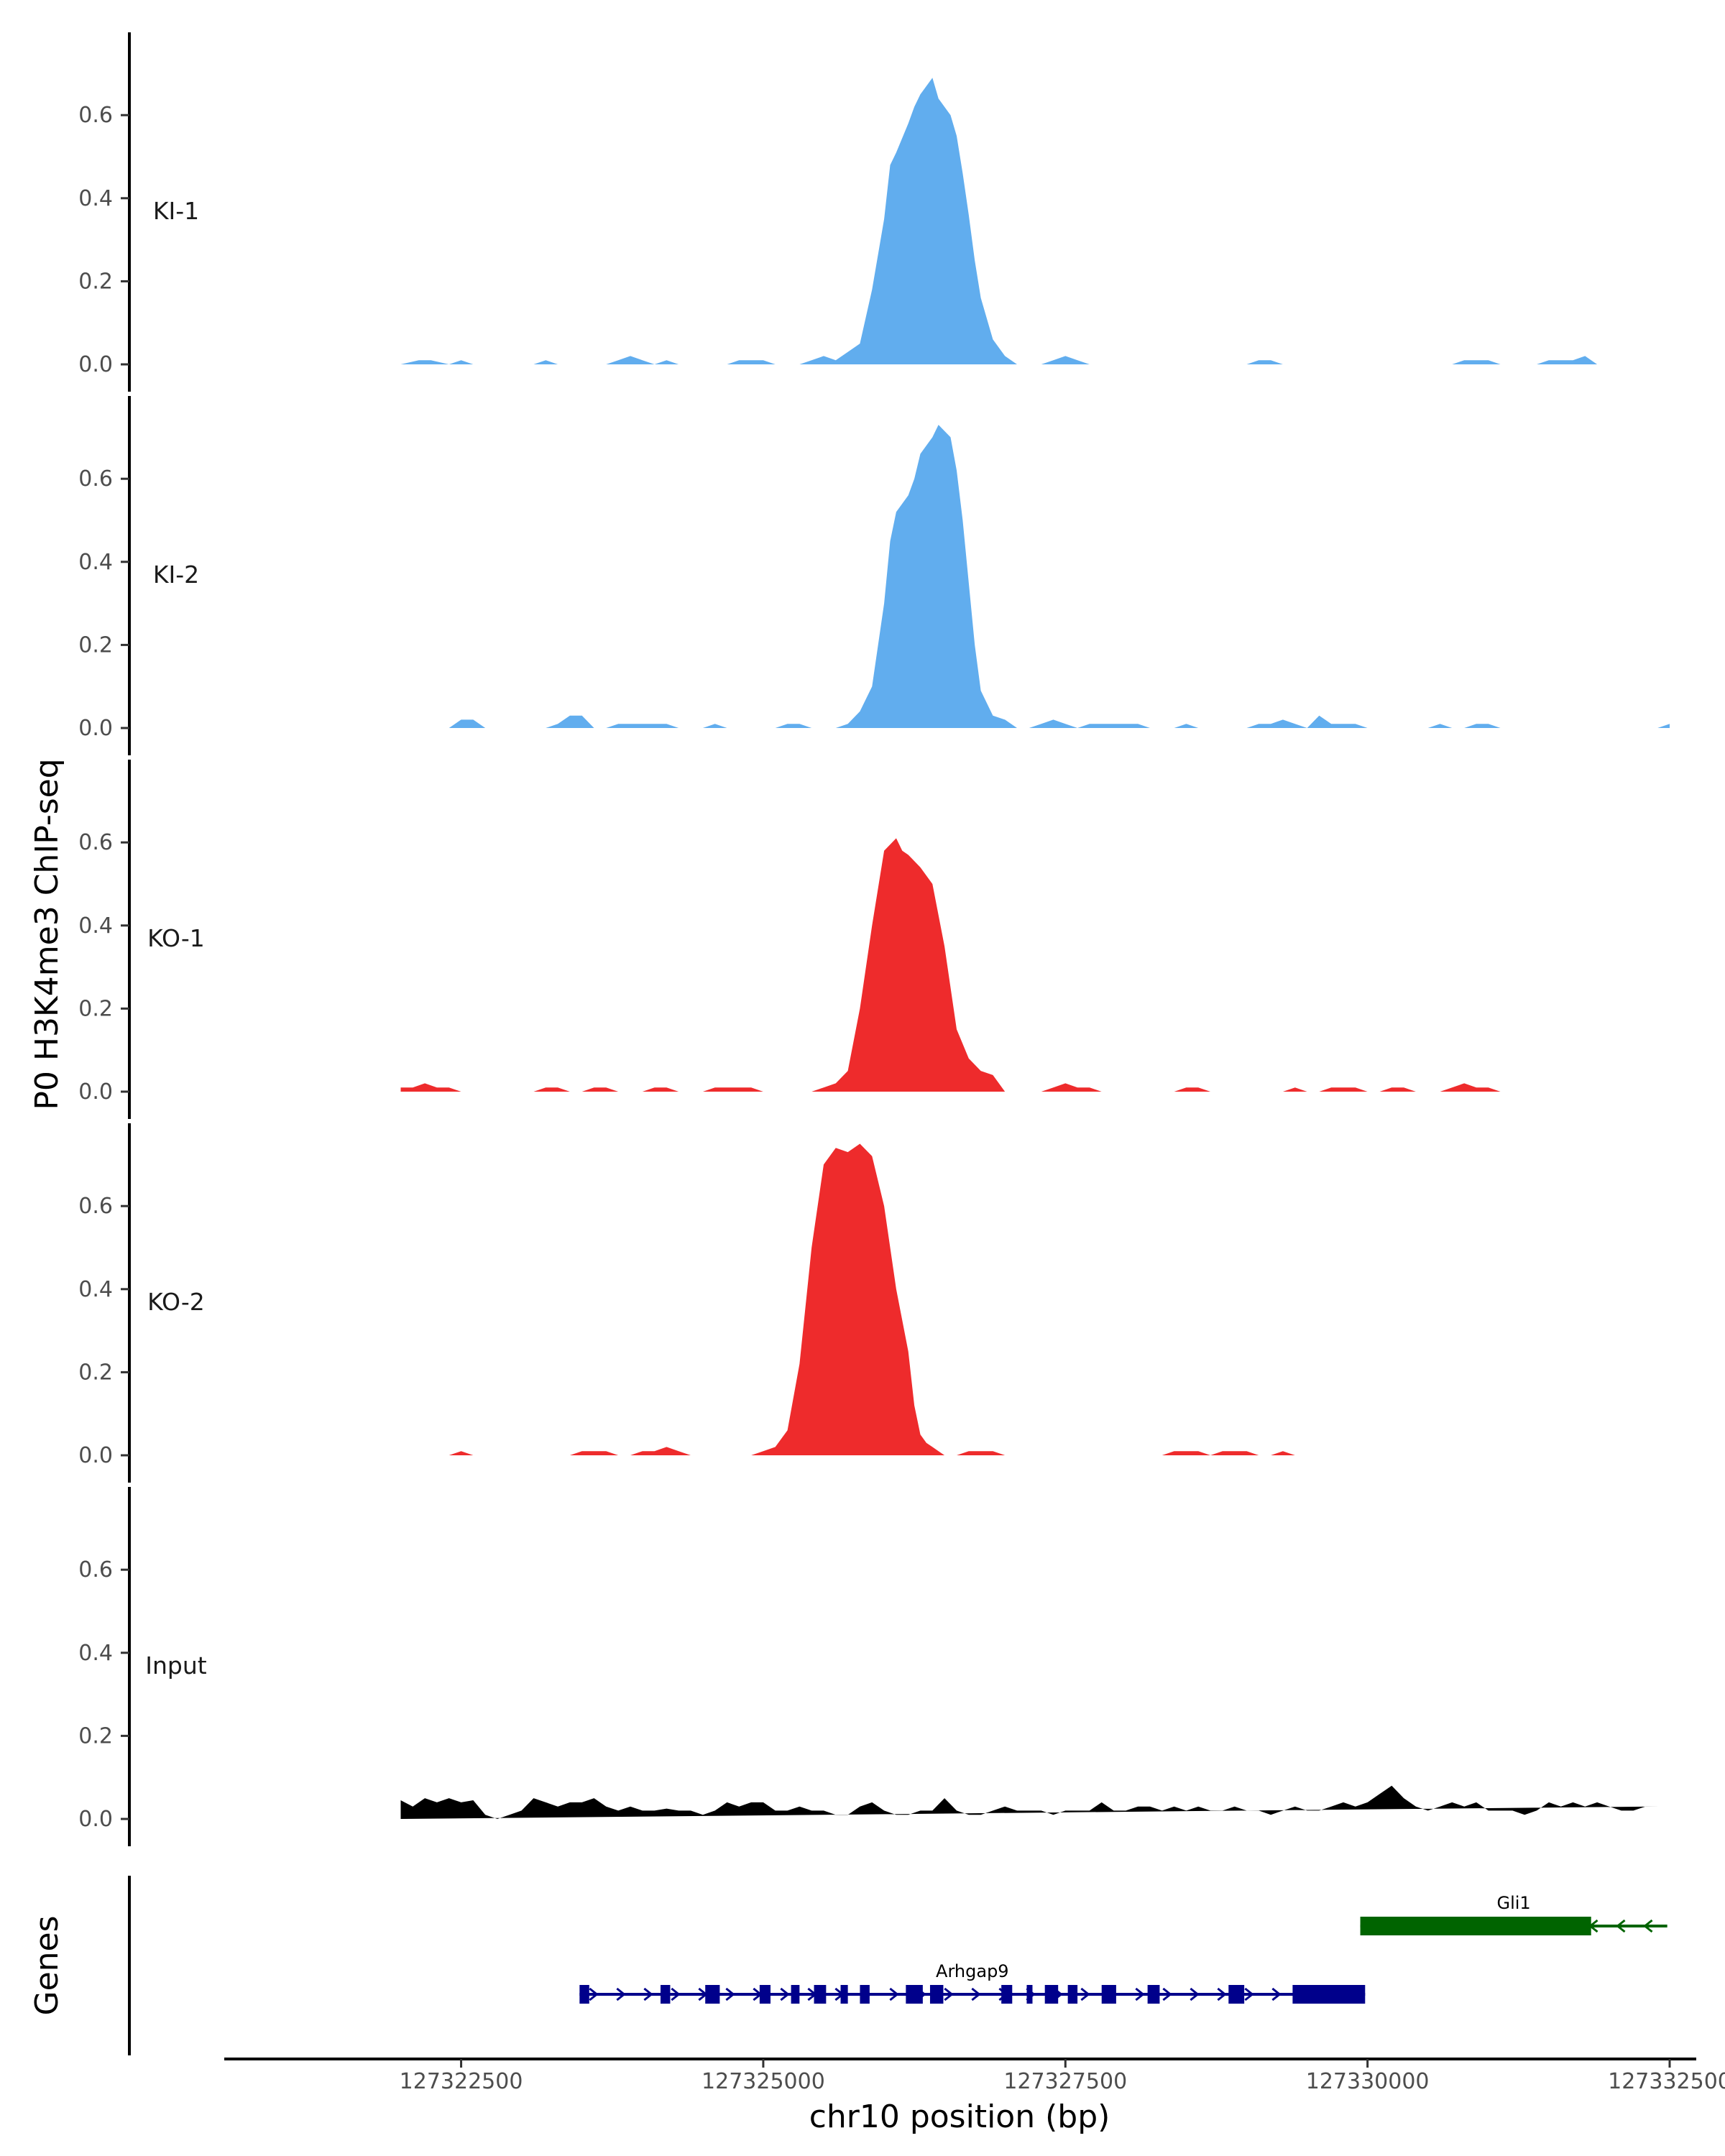 The width and height of the screenshot is (1725, 2156). What do you see at coordinates (176, 575) in the screenshot?
I see `track-label: KI-2` at bounding box center [176, 575].